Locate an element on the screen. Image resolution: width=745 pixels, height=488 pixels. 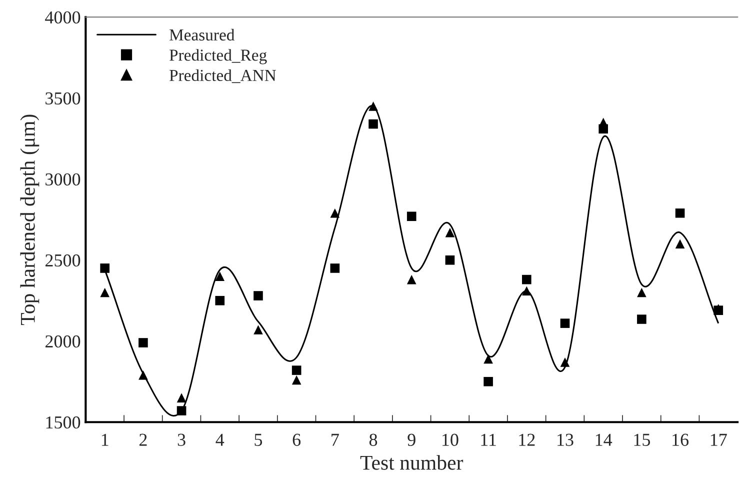
x-tick-label: 2 is located at coordinates (143, 440).